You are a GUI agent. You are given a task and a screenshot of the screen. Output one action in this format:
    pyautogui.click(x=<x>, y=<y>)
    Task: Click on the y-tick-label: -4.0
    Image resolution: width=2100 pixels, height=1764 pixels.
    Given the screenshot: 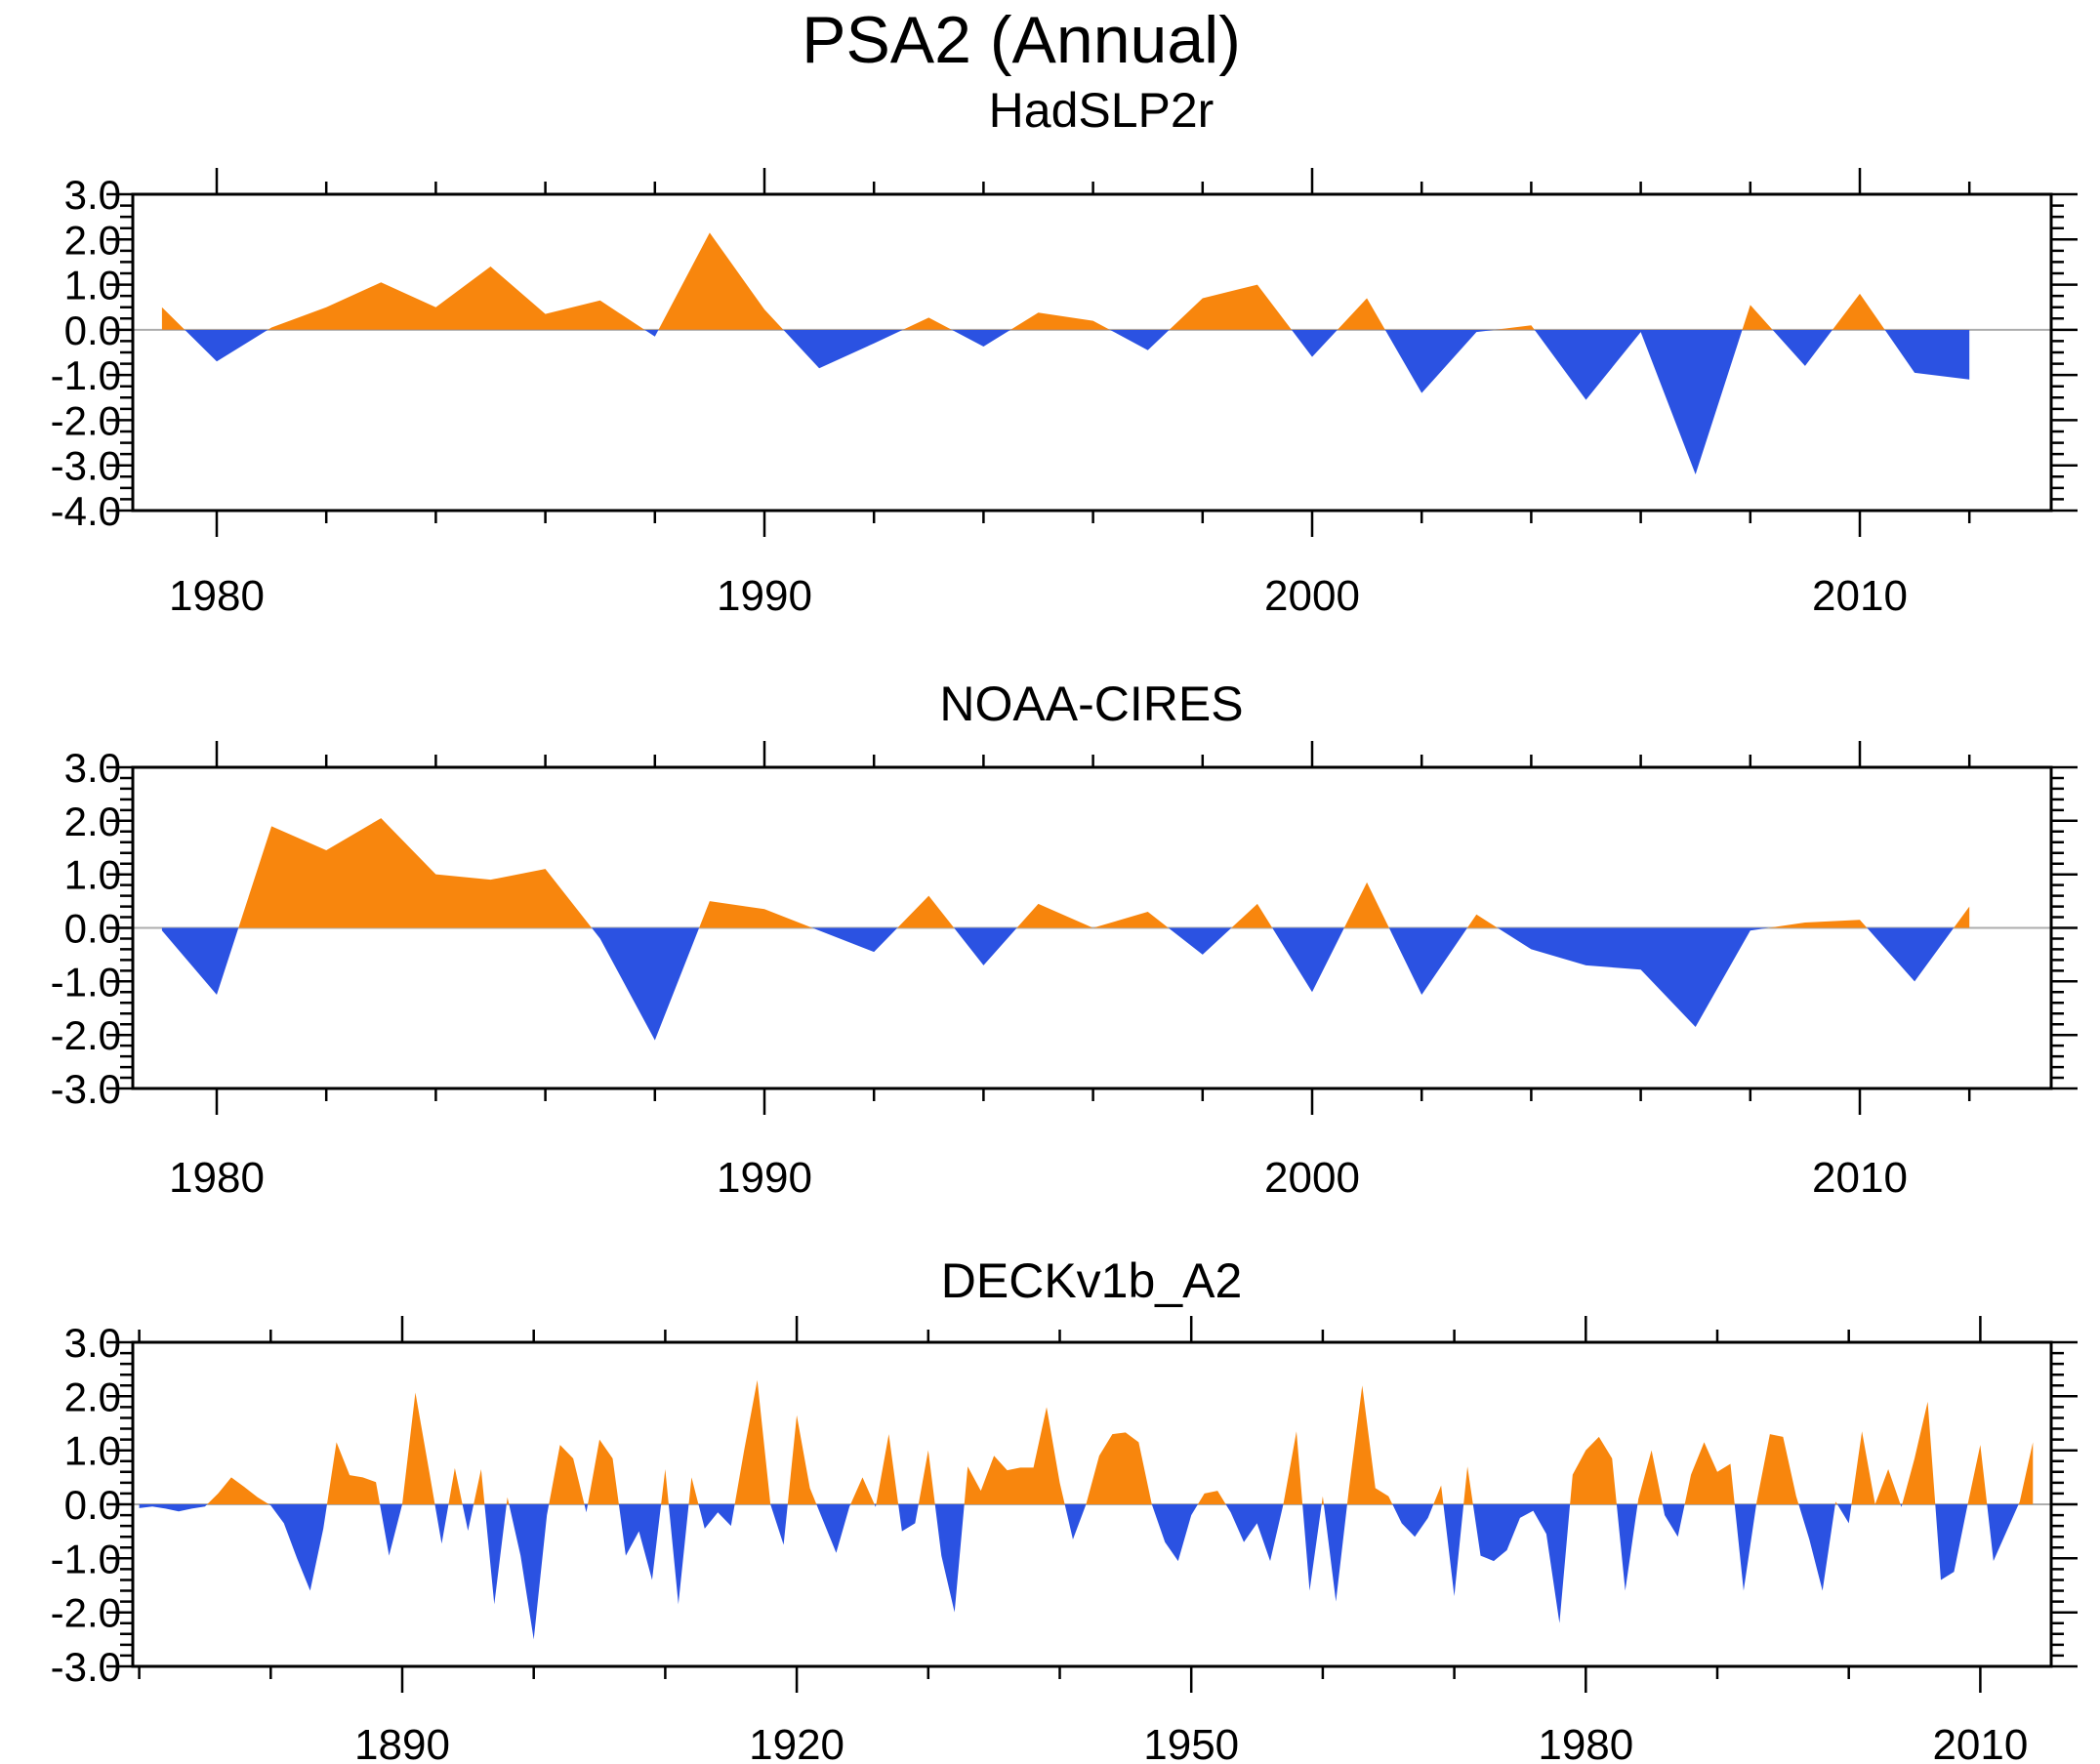 What is the action you would take?
    pyautogui.click(x=86, y=511)
    